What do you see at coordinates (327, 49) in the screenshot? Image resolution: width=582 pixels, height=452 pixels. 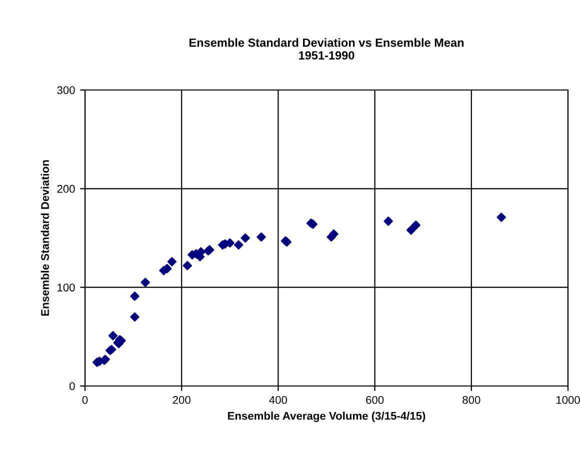 I see `chart-title: Ensemble Standard Deviation vs Ensemble Mean 1951-1990` at bounding box center [327, 49].